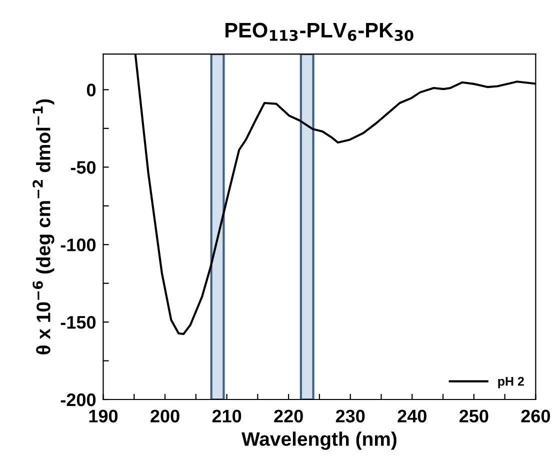 The image size is (558, 470). What do you see at coordinates (535, 416) in the screenshot?
I see `x-tick-label: 260` at bounding box center [535, 416].